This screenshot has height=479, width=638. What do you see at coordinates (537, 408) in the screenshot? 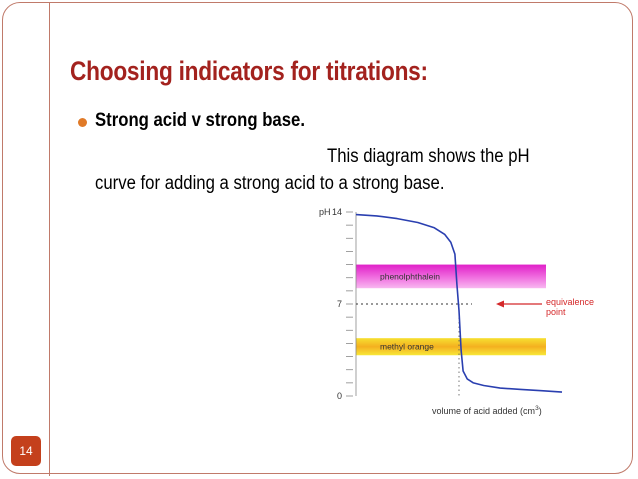
I see `x-axis-label-superscript: 3` at bounding box center [537, 408].